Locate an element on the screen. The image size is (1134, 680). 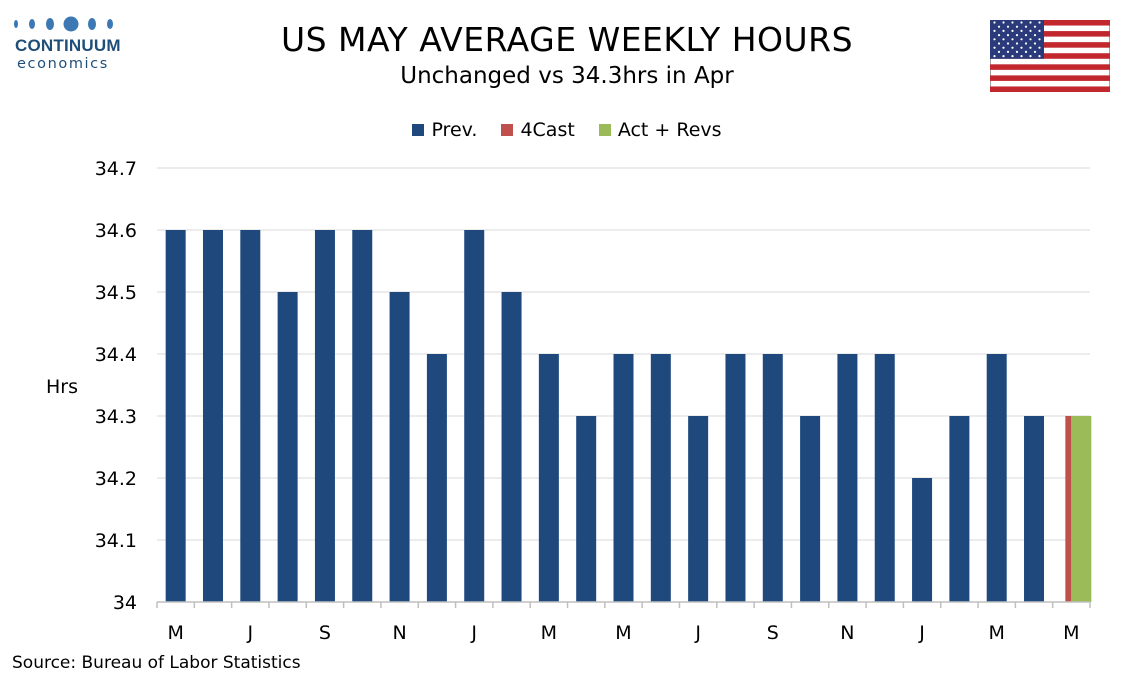
legend-swatch-act is located at coordinates (604, 130).